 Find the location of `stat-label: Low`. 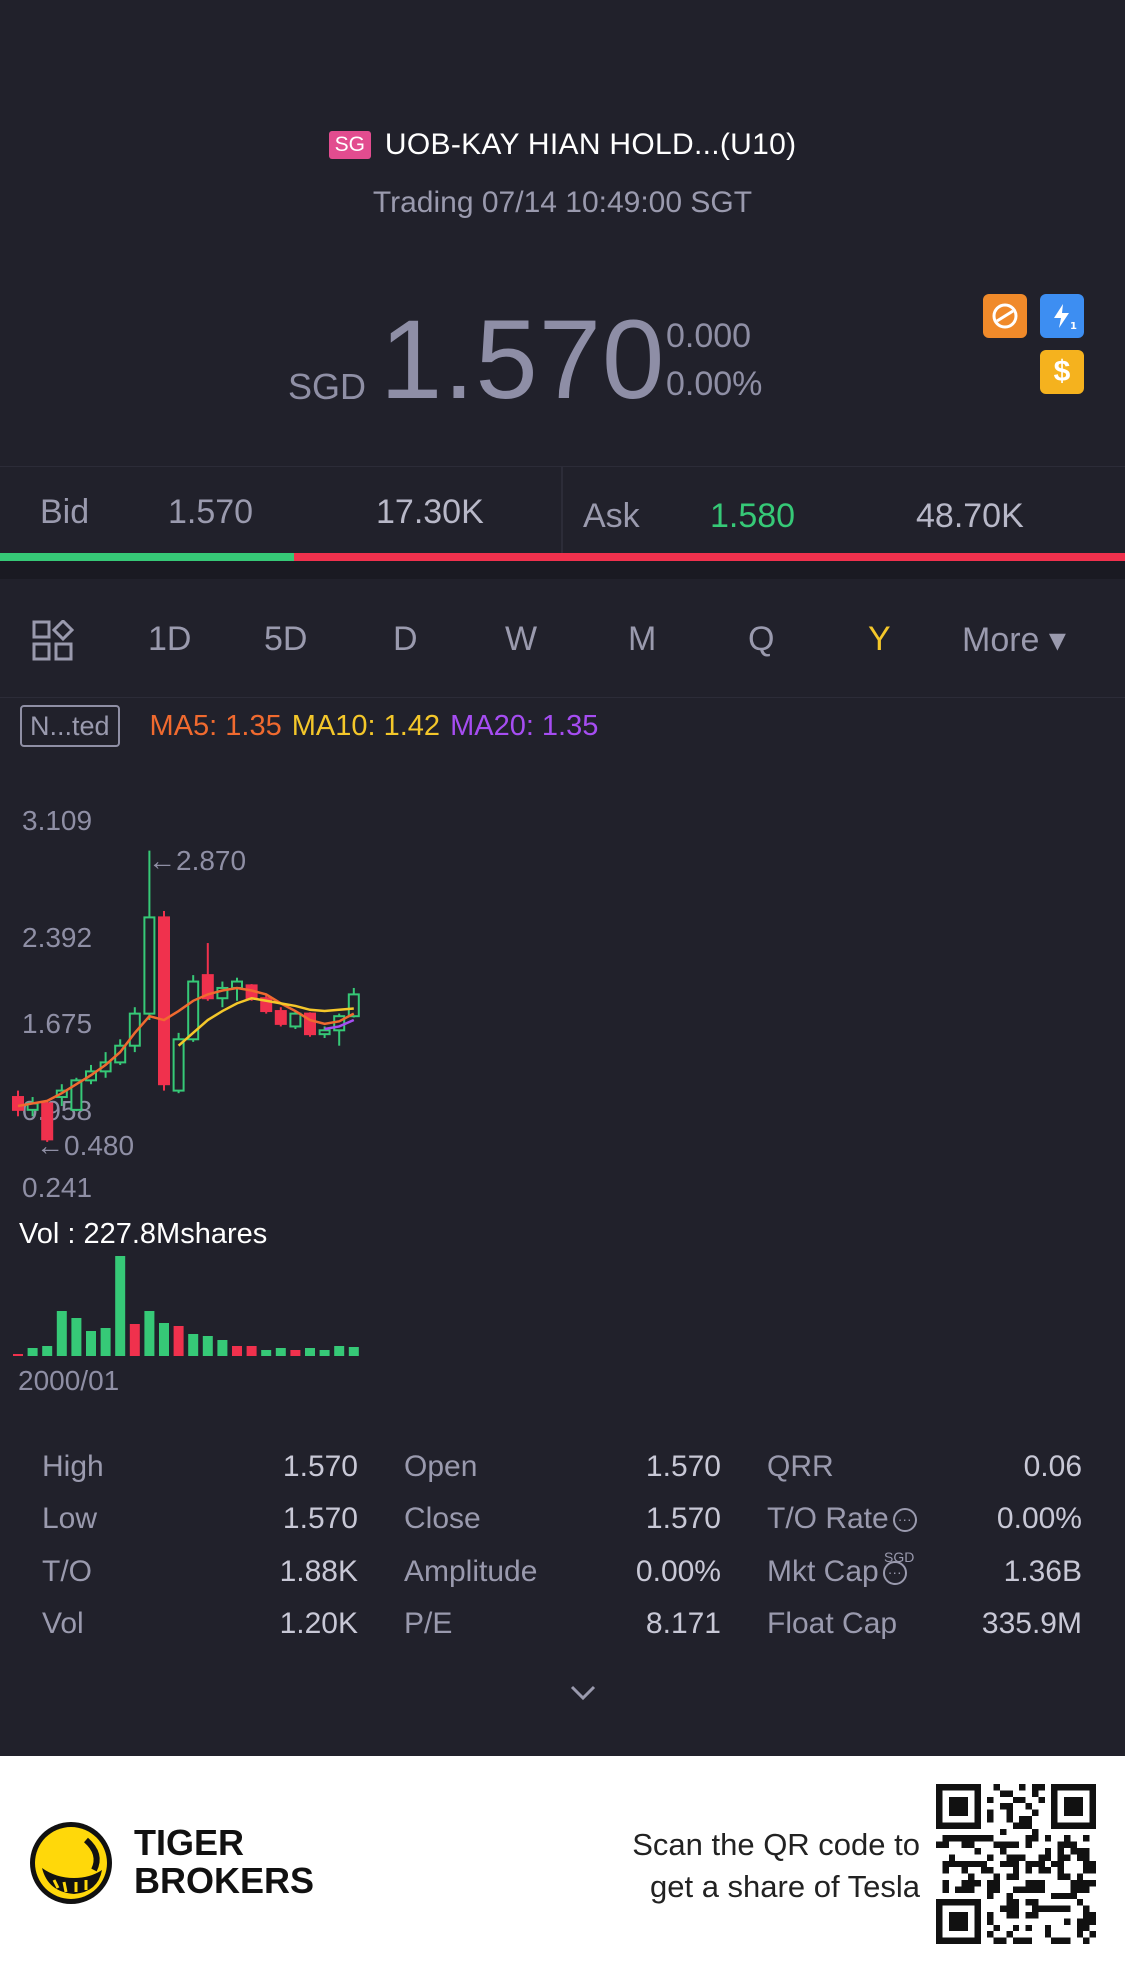

stat-label: Low is located at coordinates (70, 1518).